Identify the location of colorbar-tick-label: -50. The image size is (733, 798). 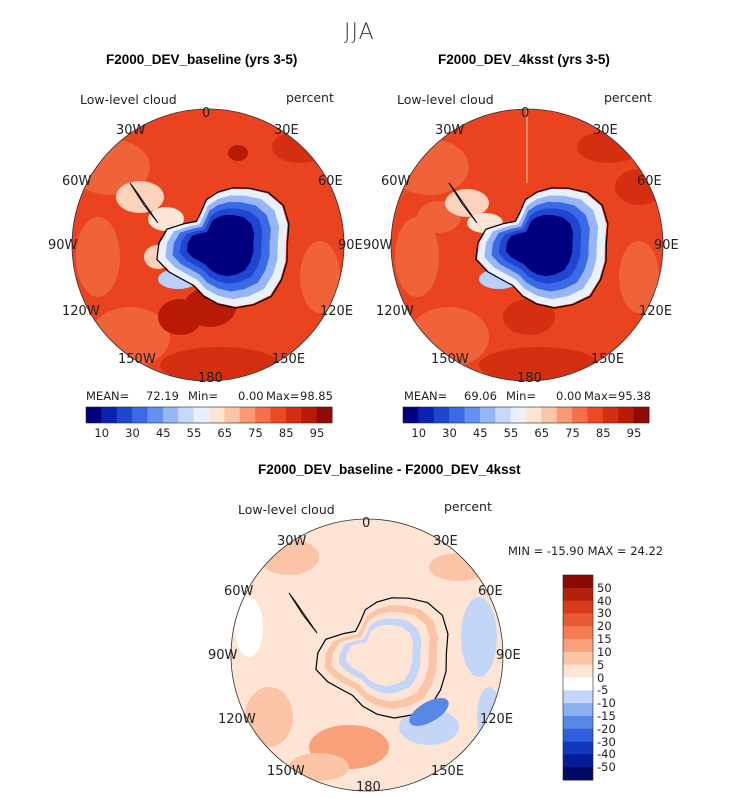
(606, 767).